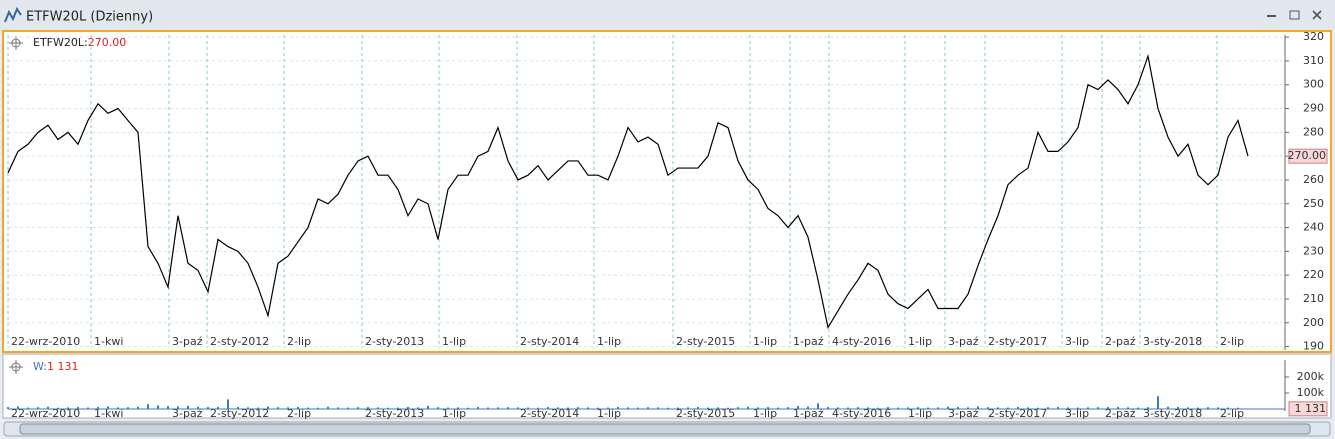 Image resolution: width=1335 pixels, height=439 pixels. Describe the element at coordinates (1313, 346) in the screenshot. I see `y-tick-label: 190` at that location.